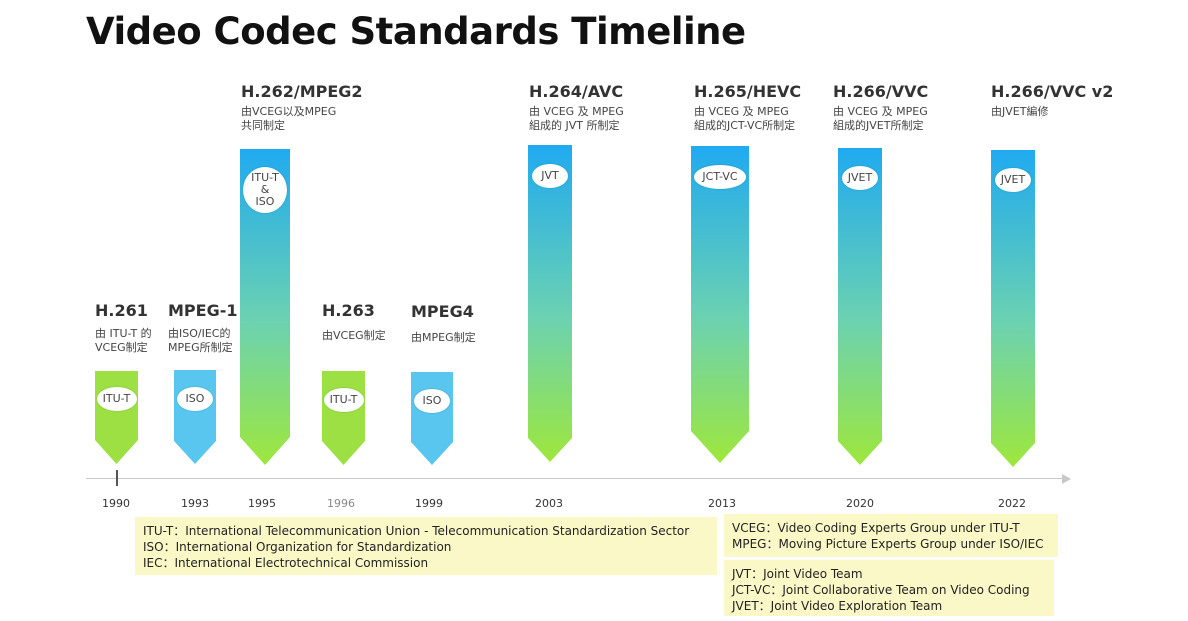  What do you see at coordinates (348, 310) in the screenshot?
I see `standard-name: H.263` at bounding box center [348, 310].